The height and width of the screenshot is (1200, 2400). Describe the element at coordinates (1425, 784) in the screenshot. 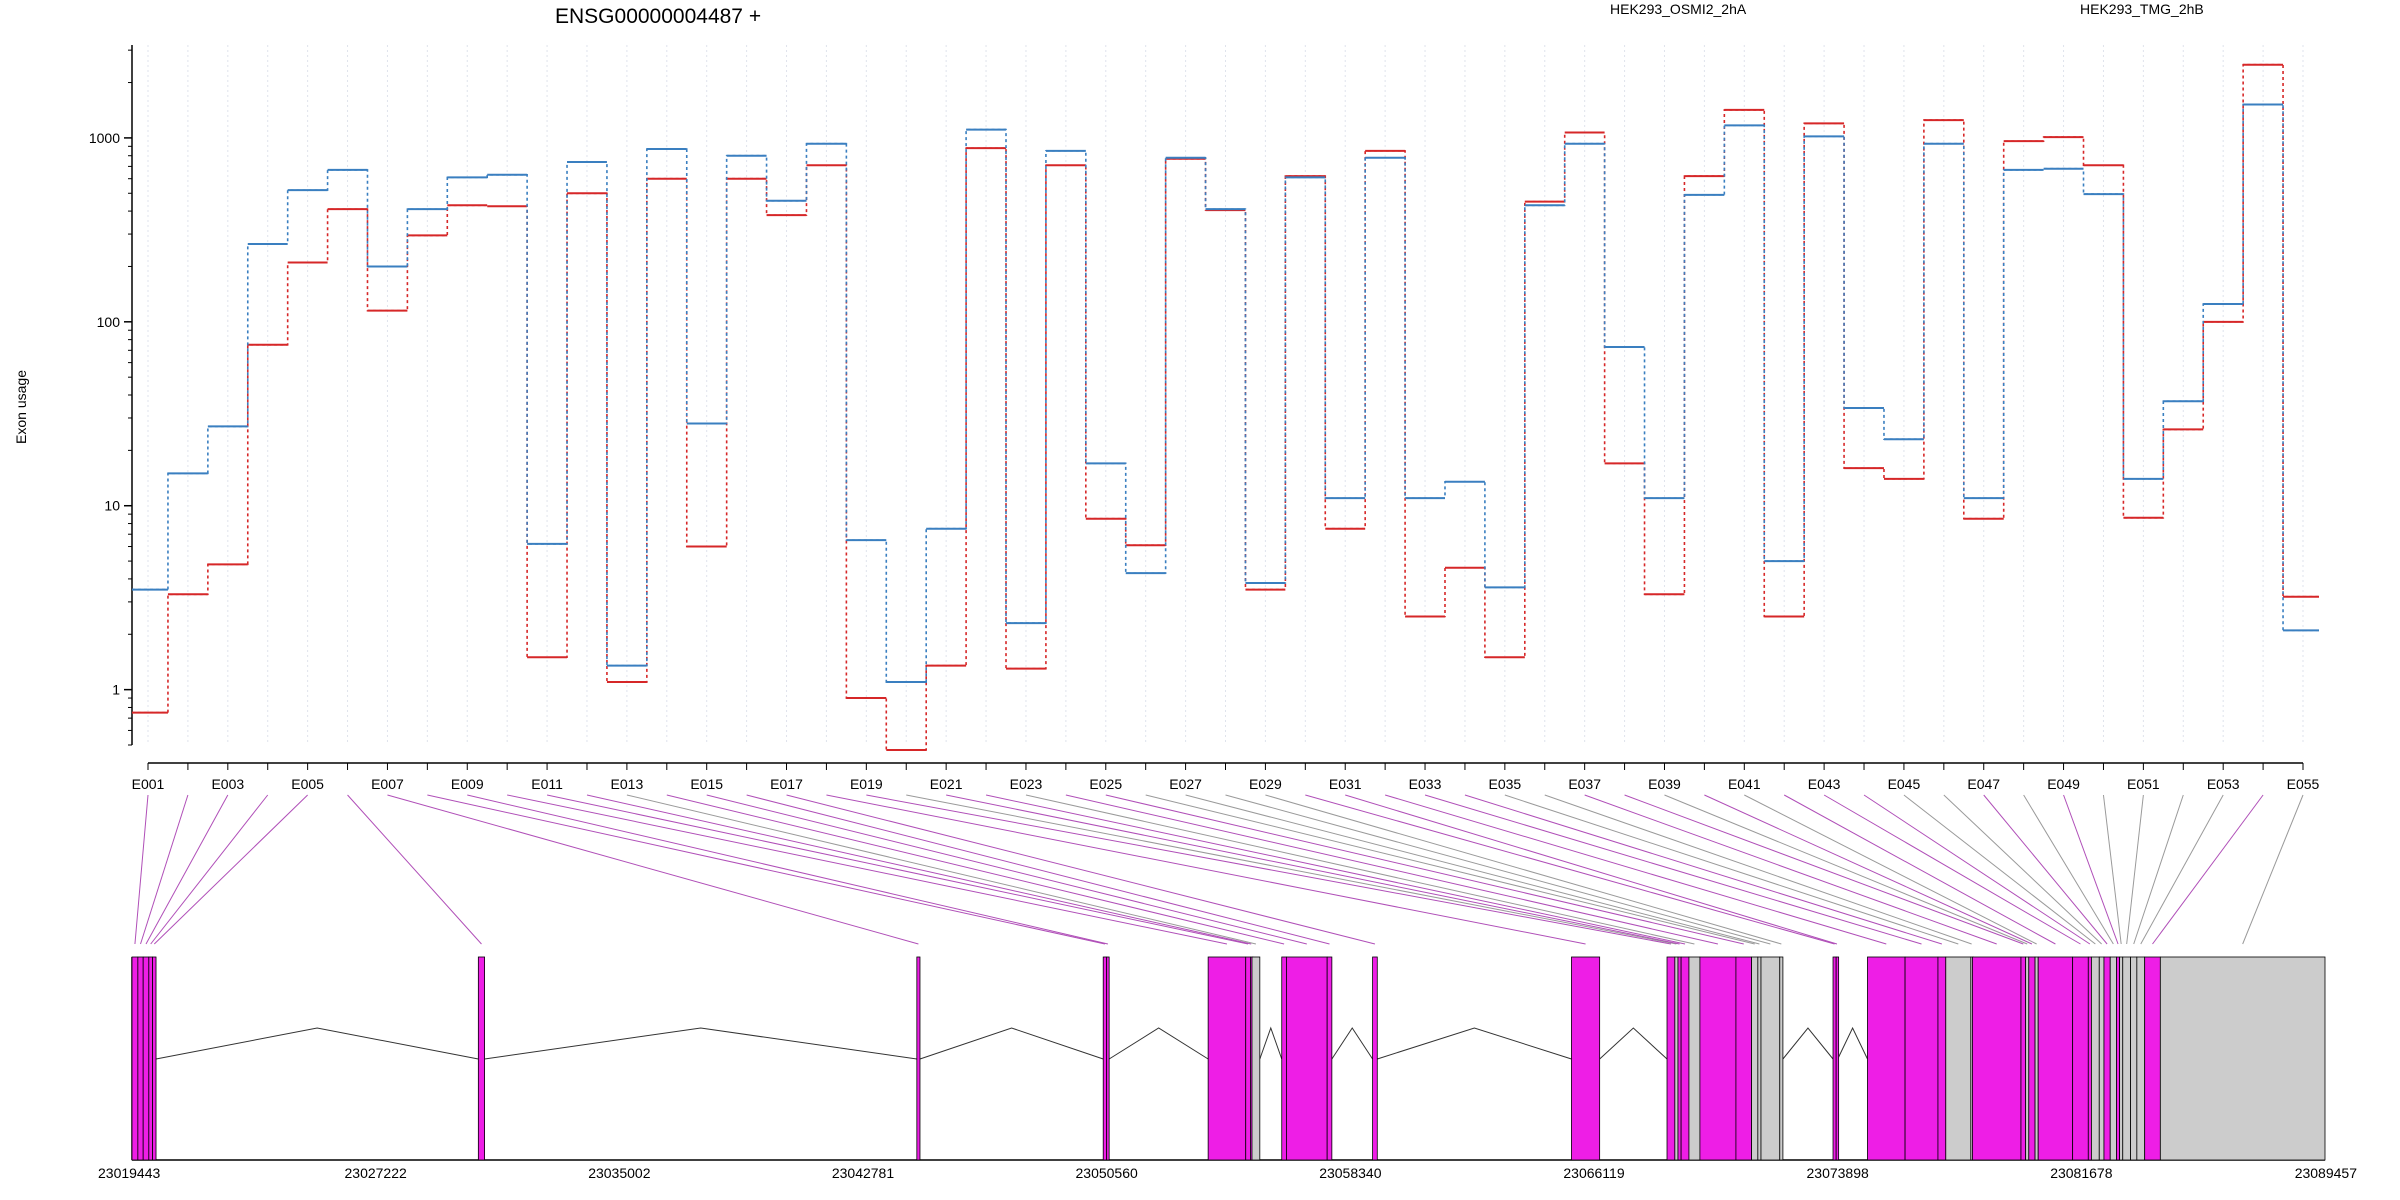

I see `x-tick-label: E033` at that location.